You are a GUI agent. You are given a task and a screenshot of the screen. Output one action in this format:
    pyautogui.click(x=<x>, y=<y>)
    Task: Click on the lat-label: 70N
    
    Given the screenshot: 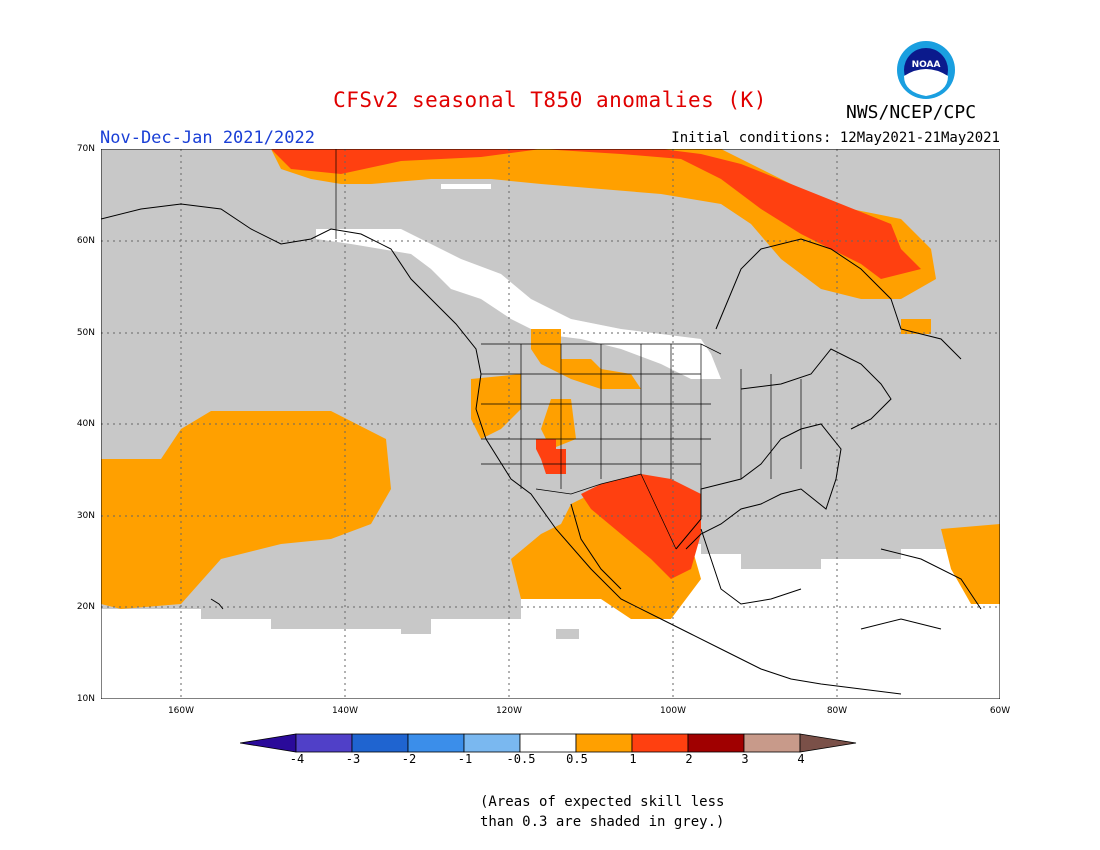 What is the action you would take?
    pyautogui.click(x=85, y=149)
    